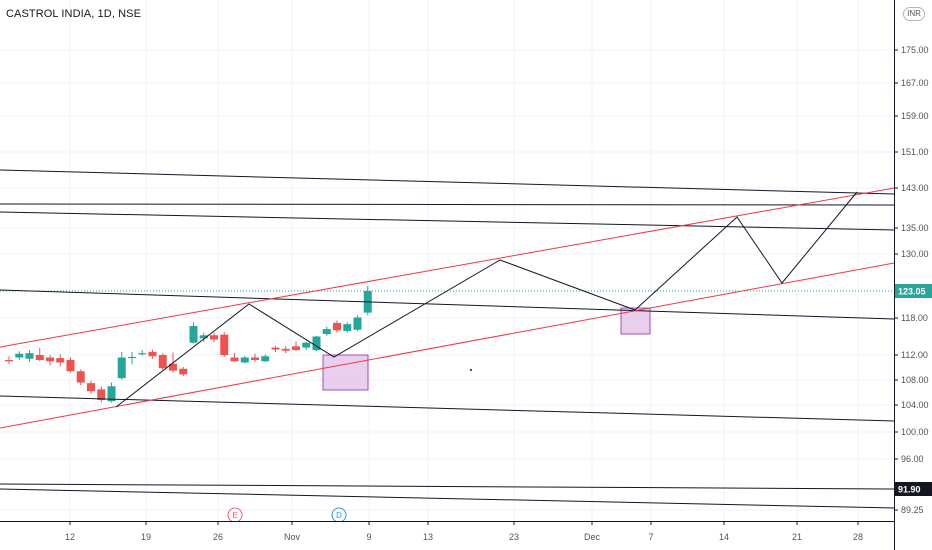 The height and width of the screenshot is (550, 932). I want to click on time-tick-label: 14, so click(724, 537).